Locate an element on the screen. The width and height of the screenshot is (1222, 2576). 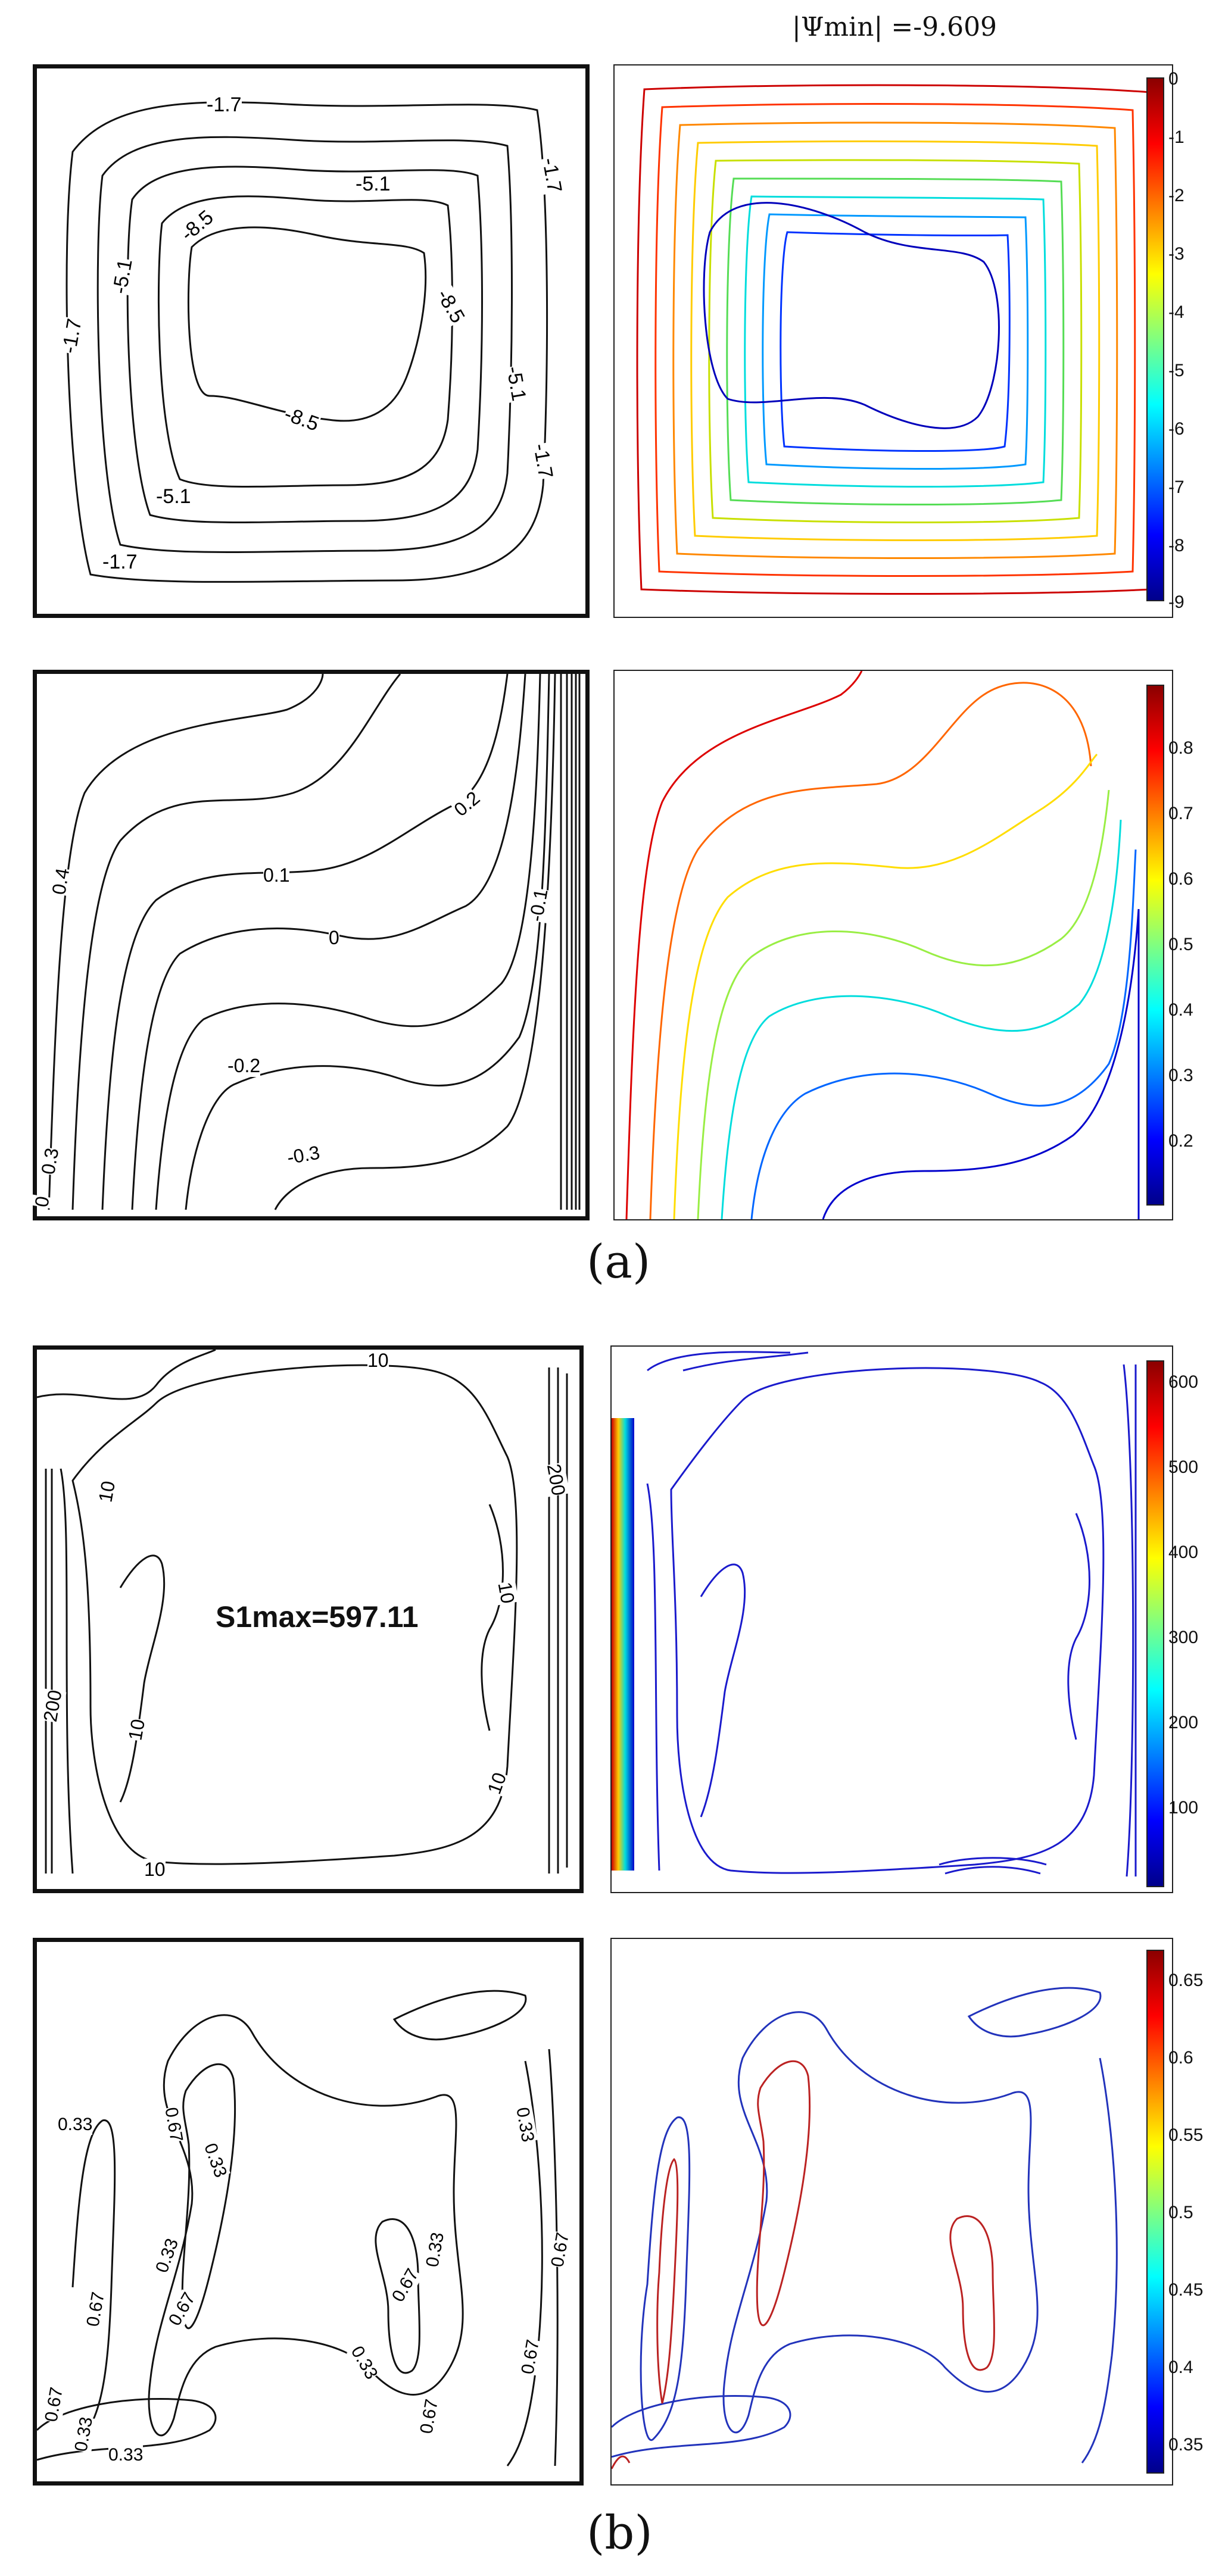
theta-contour-label: 0.4 is located at coordinates (61, 881).